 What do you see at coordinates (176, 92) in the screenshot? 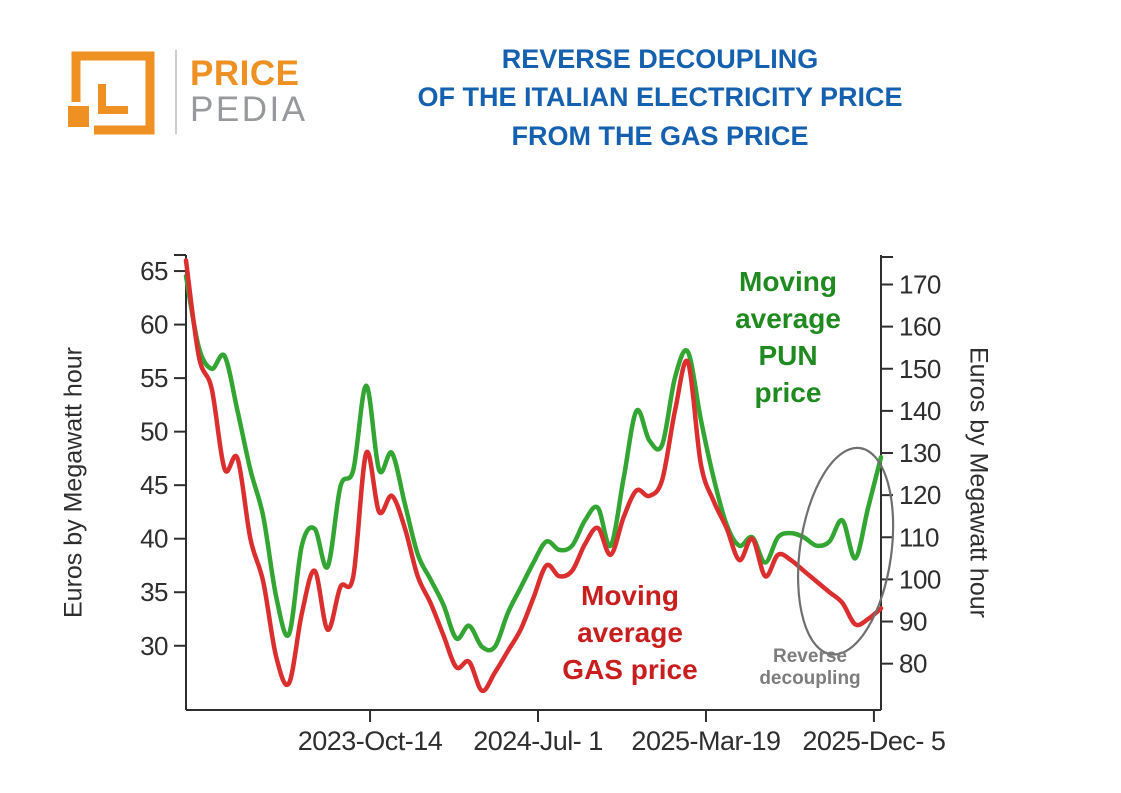
I see `logo-separator` at bounding box center [176, 92].